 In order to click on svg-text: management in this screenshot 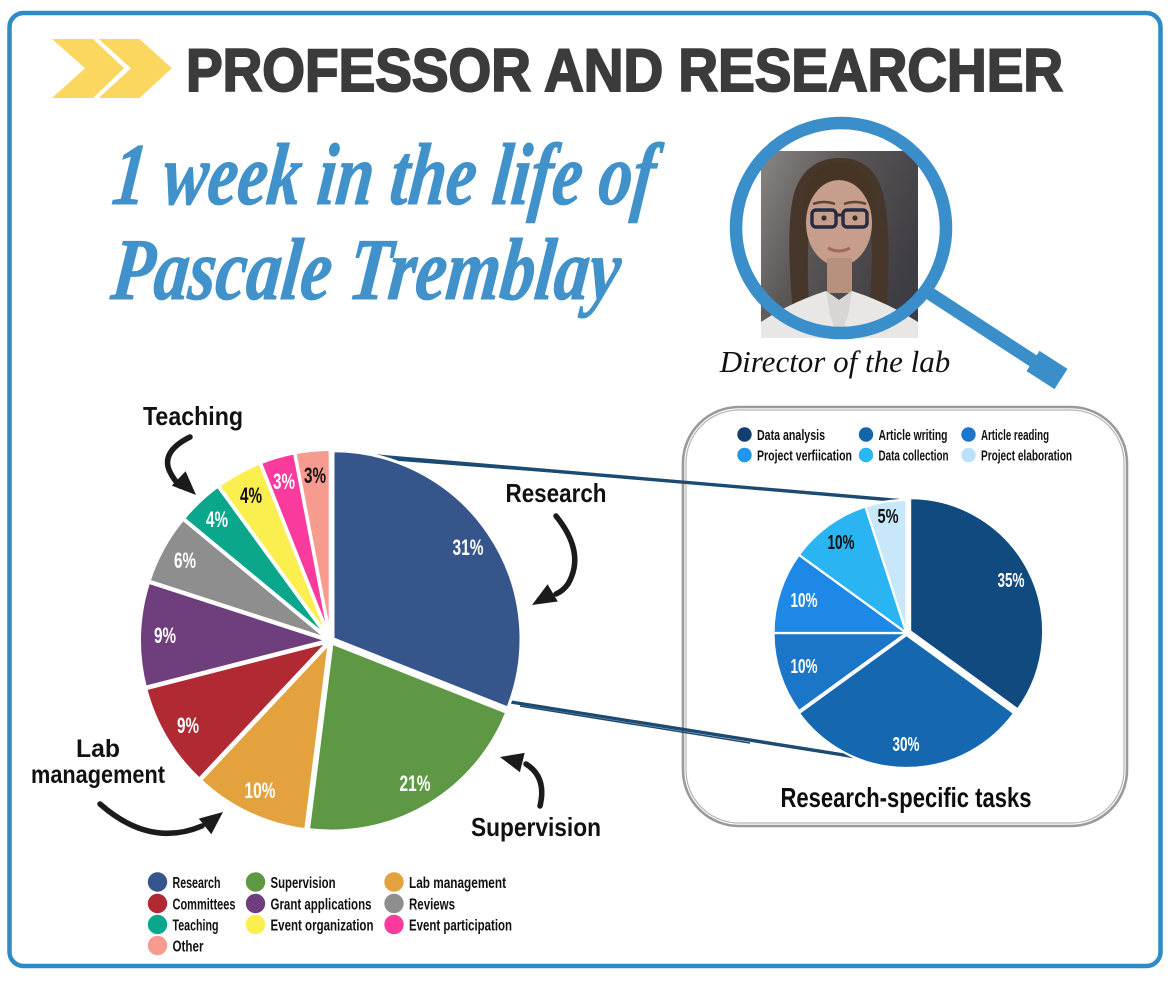, I will do `click(98, 775)`.